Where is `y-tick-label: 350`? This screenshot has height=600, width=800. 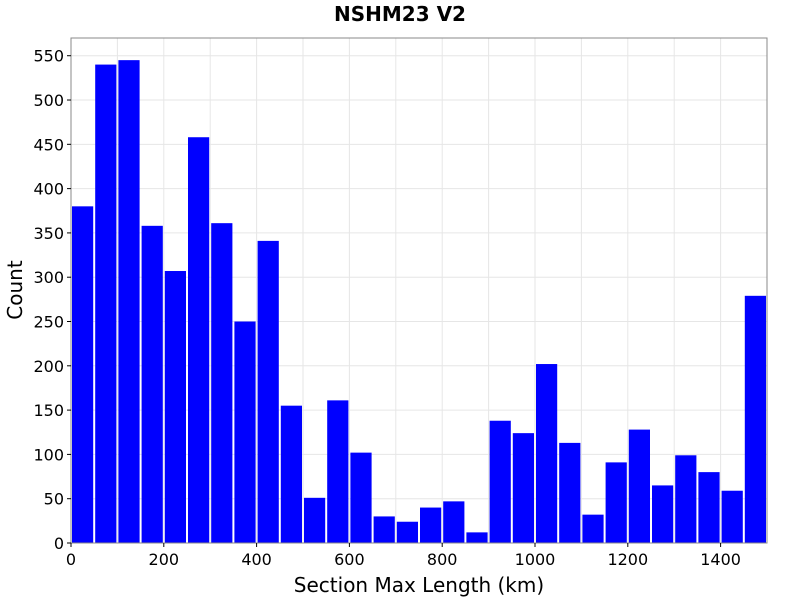 y-tick-label: 350 is located at coordinates (48, 233).